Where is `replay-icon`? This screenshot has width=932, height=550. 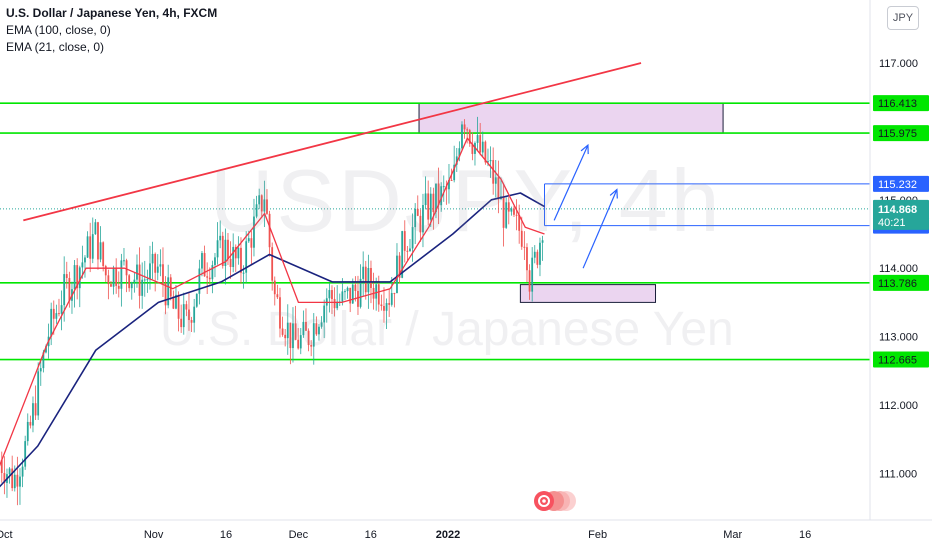 replay-icon is located at coordinates (554, 501).